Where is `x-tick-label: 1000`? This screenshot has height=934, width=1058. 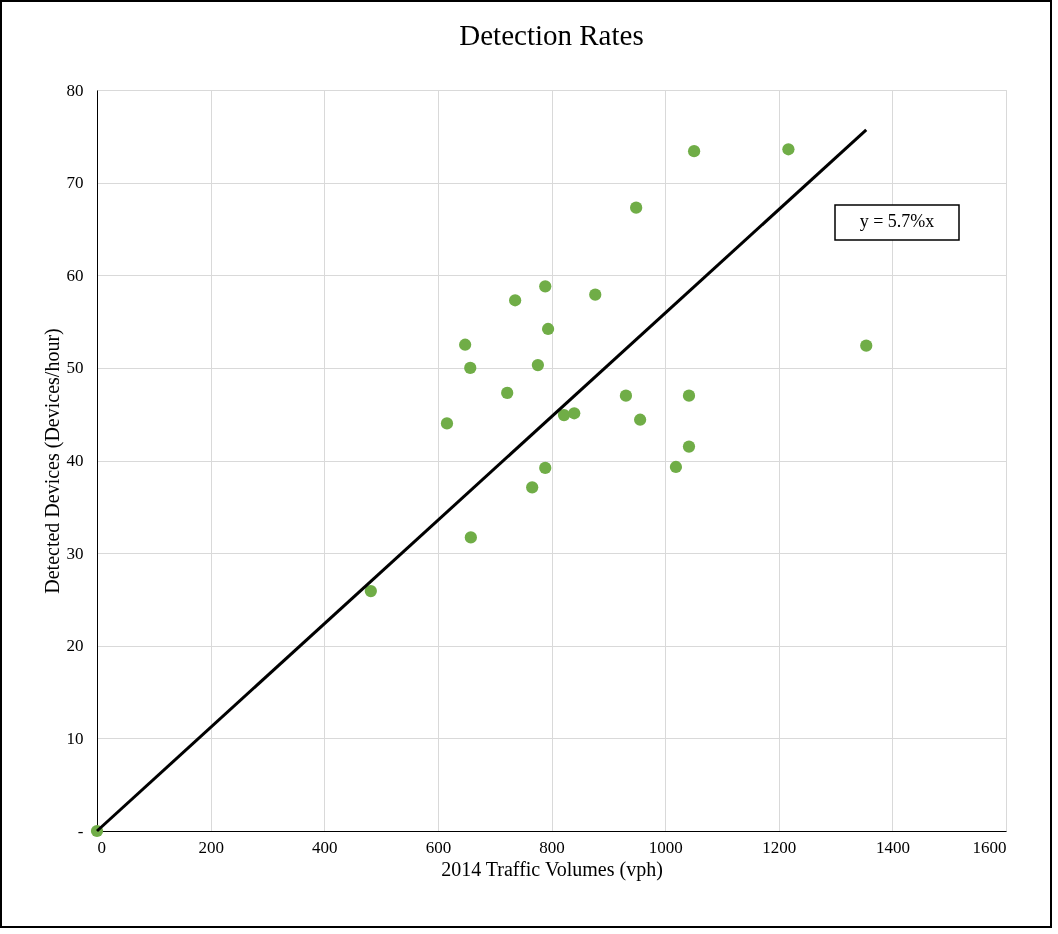
x-tick-label: 1000 is located at coordinates (665, 847).